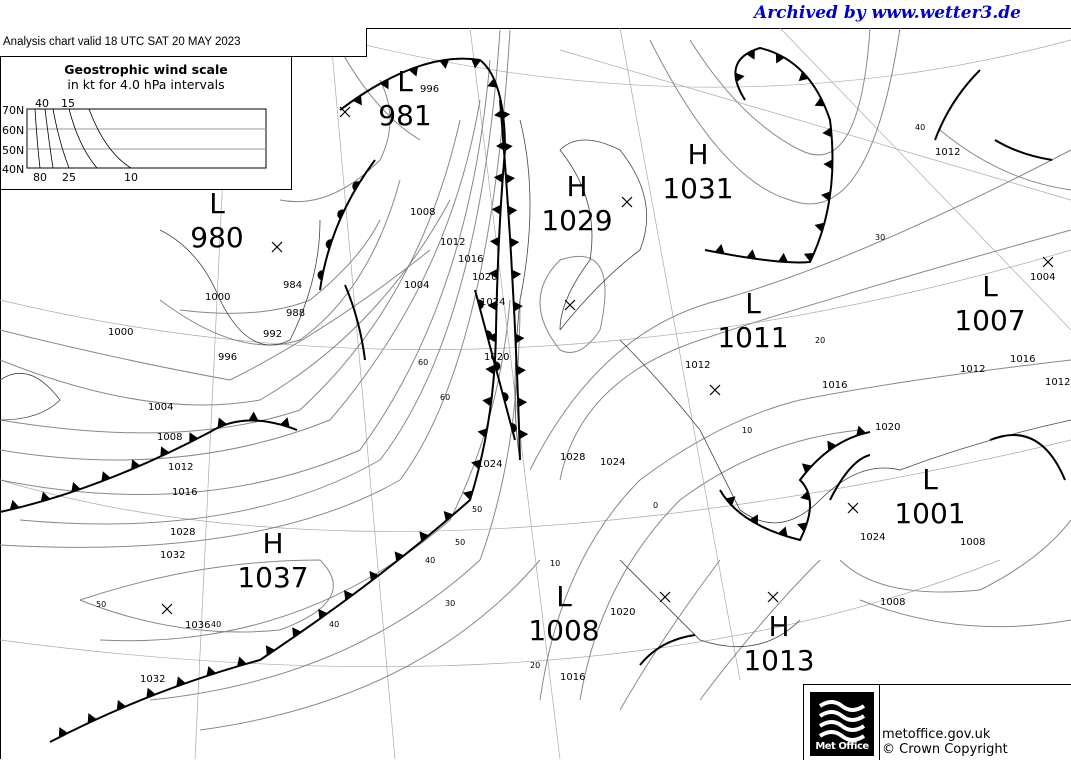  Describe the element at coordinates (272, 543) in the screenshot. I see `centre-type: H` at that location.